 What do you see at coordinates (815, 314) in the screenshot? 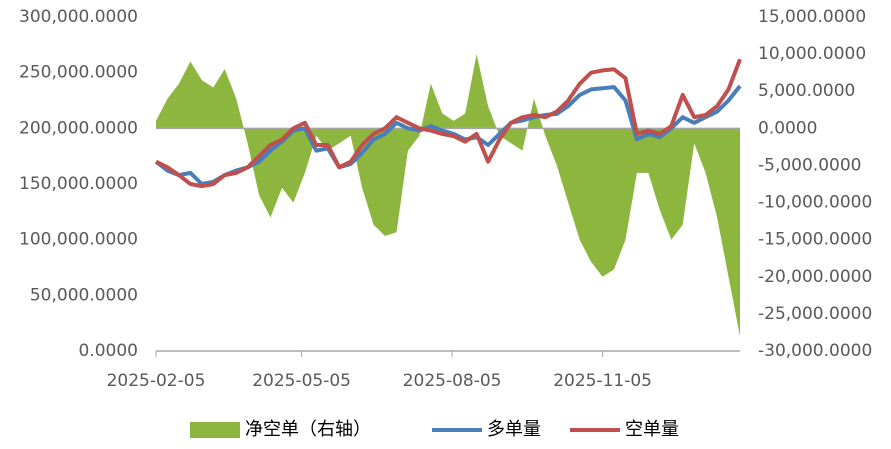
I see `y2-tick-label: -25,000.0000` at bounding box center [815, 314].